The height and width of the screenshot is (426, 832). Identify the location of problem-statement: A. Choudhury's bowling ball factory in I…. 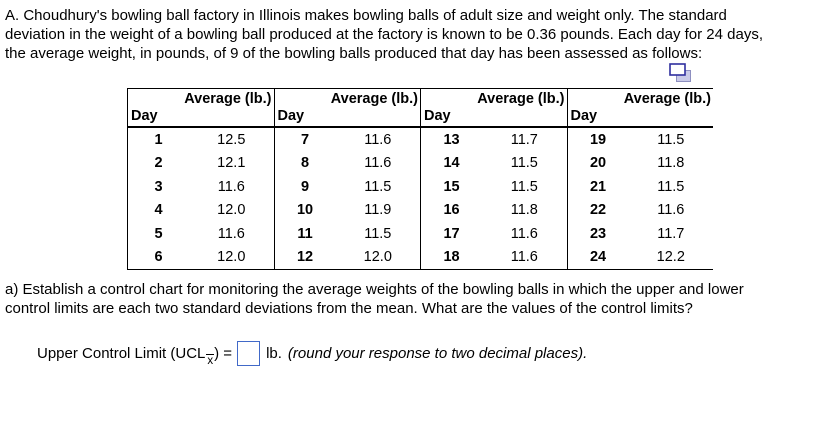
(384, 34).